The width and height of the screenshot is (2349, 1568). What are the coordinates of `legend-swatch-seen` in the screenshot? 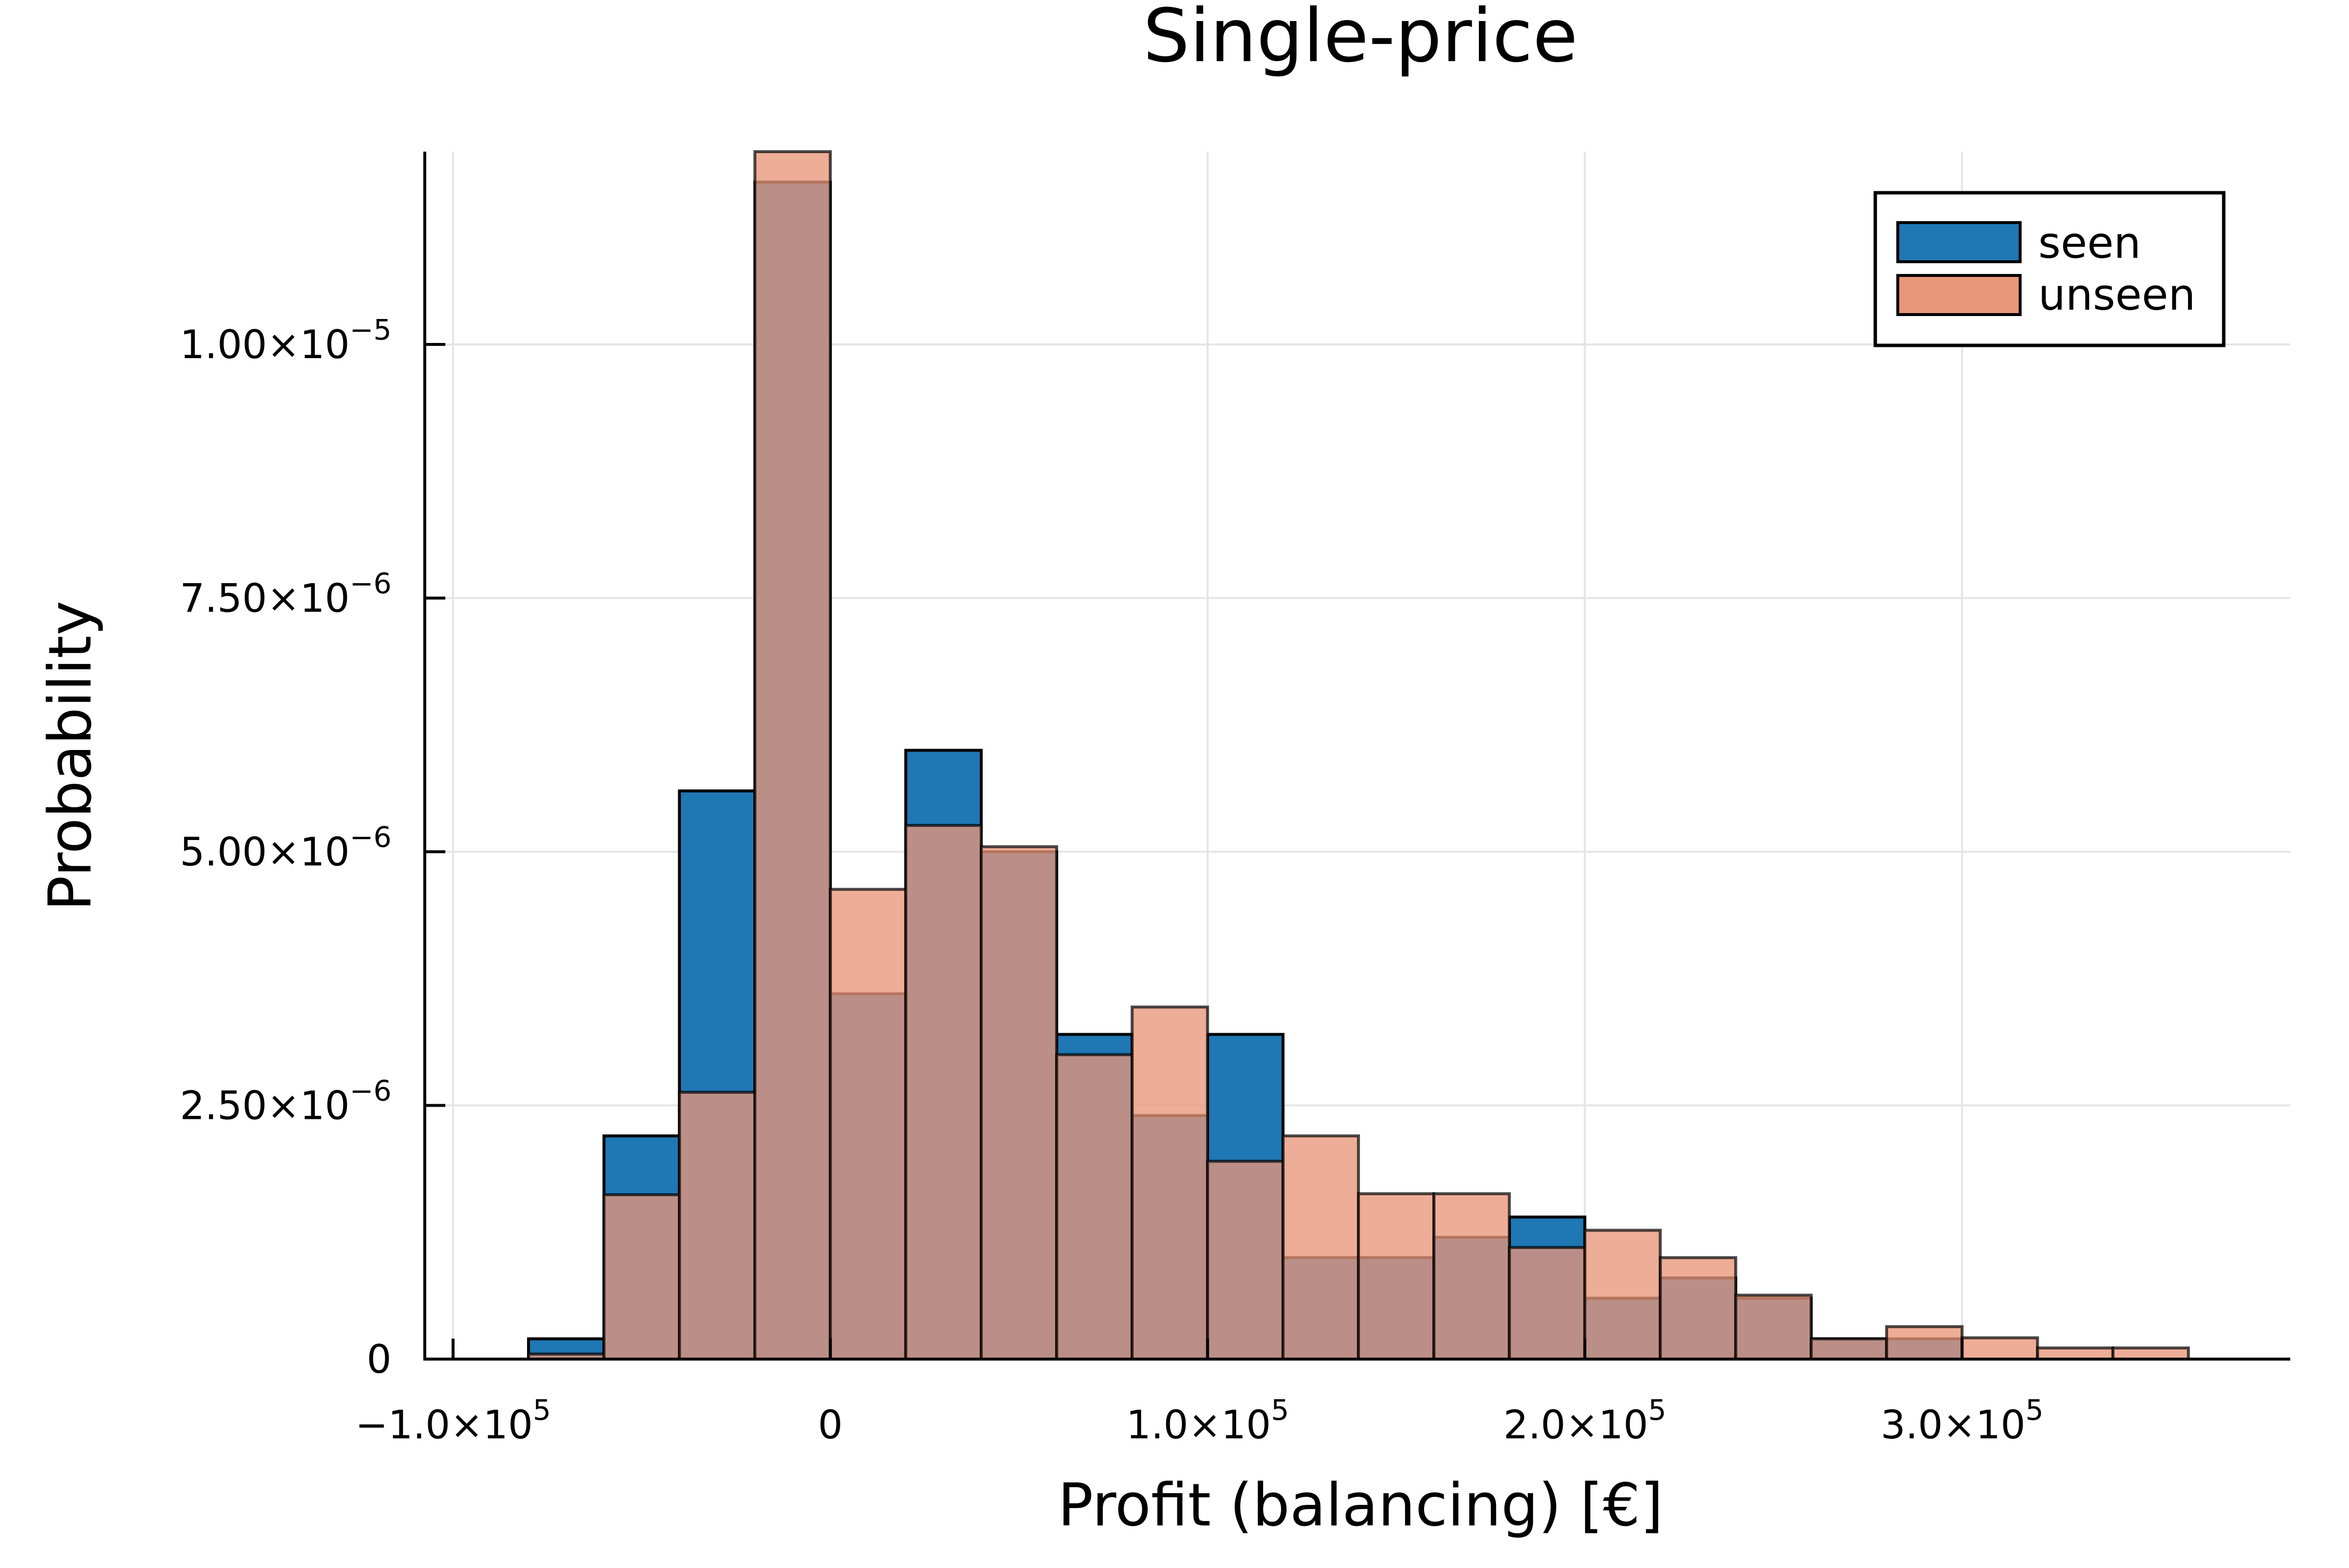 It's located at (1959, 242).